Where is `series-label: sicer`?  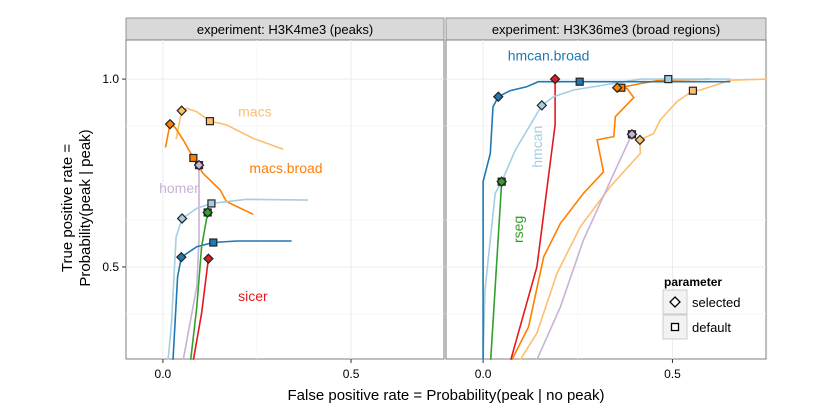
series-label: sicer is located at coordinates (253, 296).